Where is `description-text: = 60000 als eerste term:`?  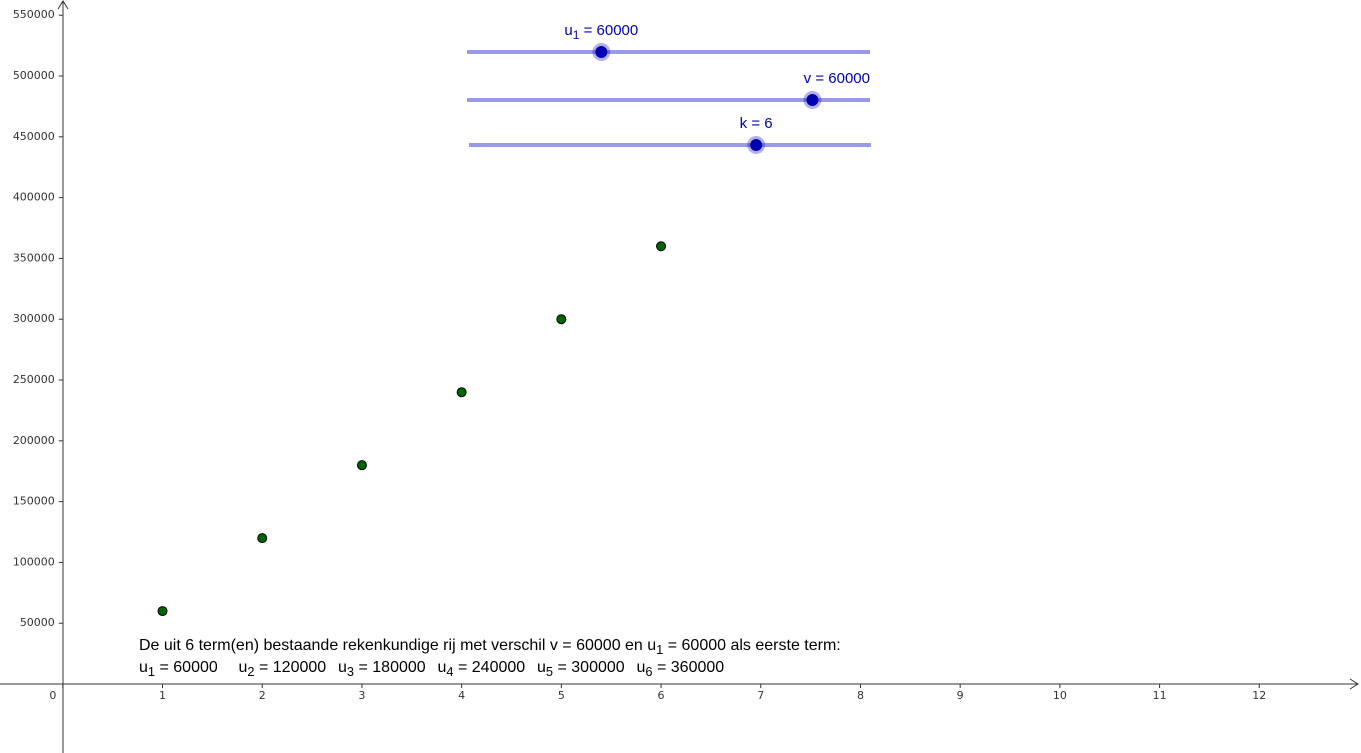 description-text: = 60000 als eerste term: is located at coordinates (751, 645).